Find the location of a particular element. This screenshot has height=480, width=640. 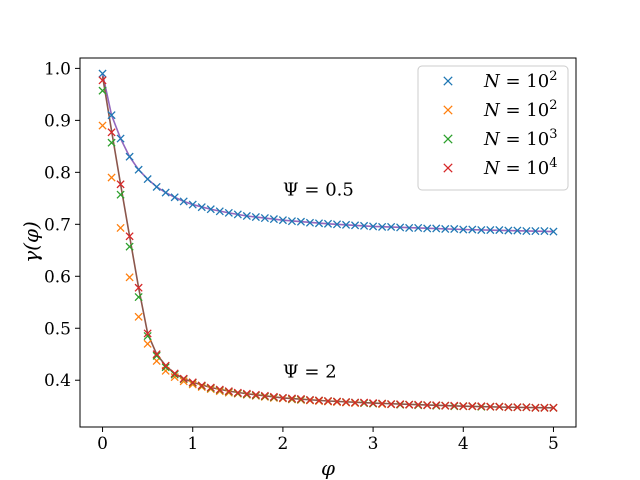

y-tick-label: 0.5 is located at coordinates (57, 329).